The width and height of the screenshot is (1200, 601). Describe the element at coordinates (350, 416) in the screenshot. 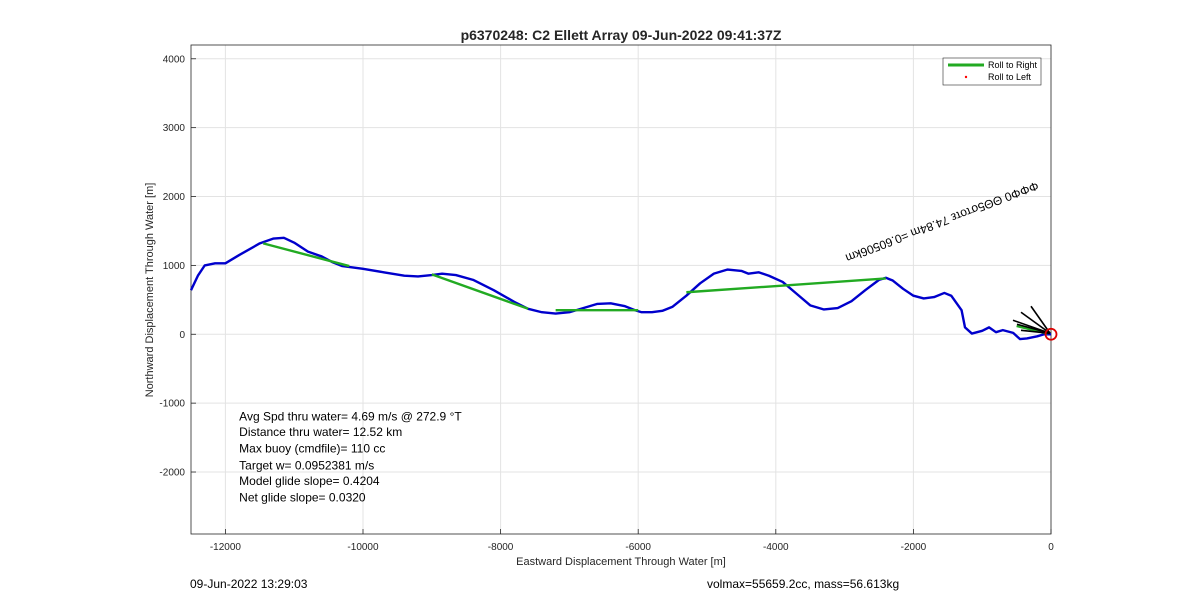

I see `stats-annotation: Avg Spd thru water= 4.69 m/s @ 272.9 °T` at that location.